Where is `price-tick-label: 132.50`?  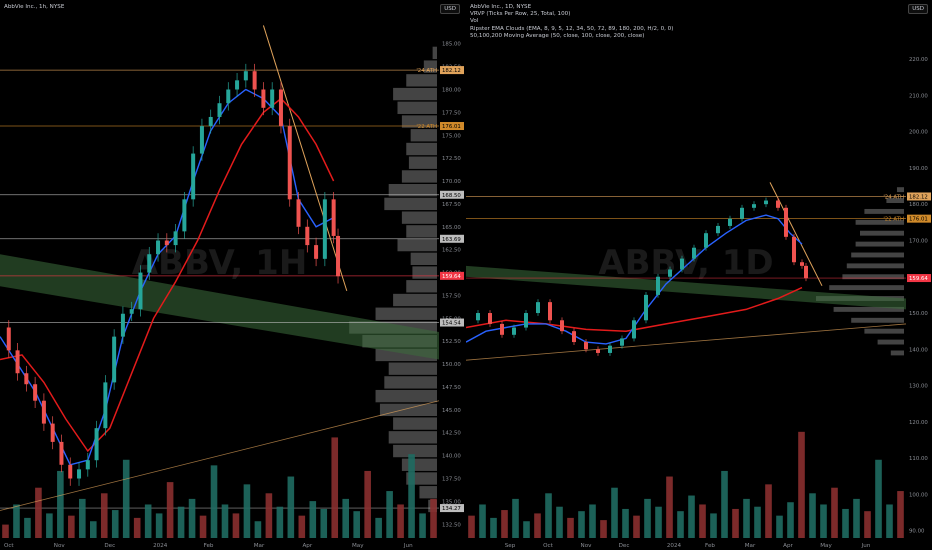
price-tick-label: 132.50 is located at coordinates (451, 525).